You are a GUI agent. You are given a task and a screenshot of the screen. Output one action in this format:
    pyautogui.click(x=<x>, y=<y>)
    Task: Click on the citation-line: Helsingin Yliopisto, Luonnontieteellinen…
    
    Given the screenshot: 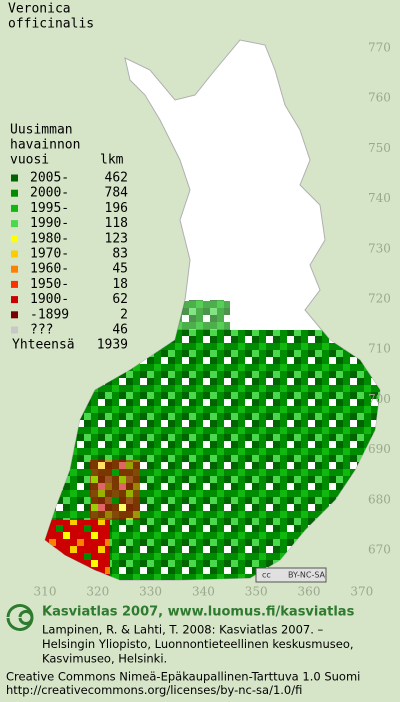 What is the action you would take?
    pyautogui.click(x=198, y=644)
    